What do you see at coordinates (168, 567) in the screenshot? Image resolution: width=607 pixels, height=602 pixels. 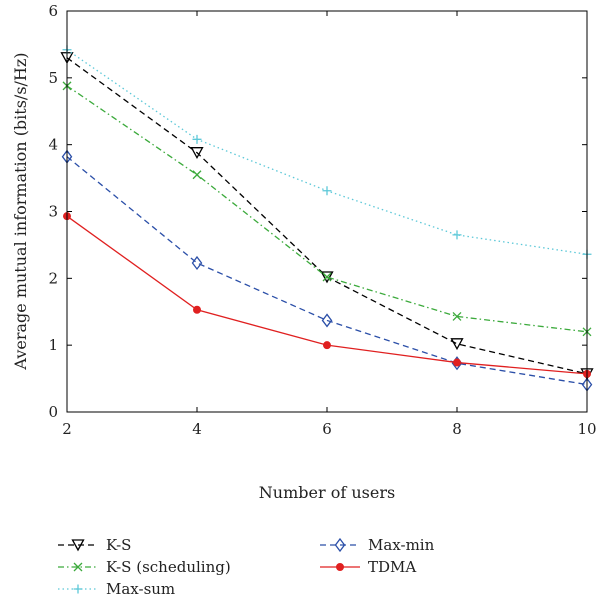 I see `legend-label: K-S (scheduling)` at bounding box center [168, 567].